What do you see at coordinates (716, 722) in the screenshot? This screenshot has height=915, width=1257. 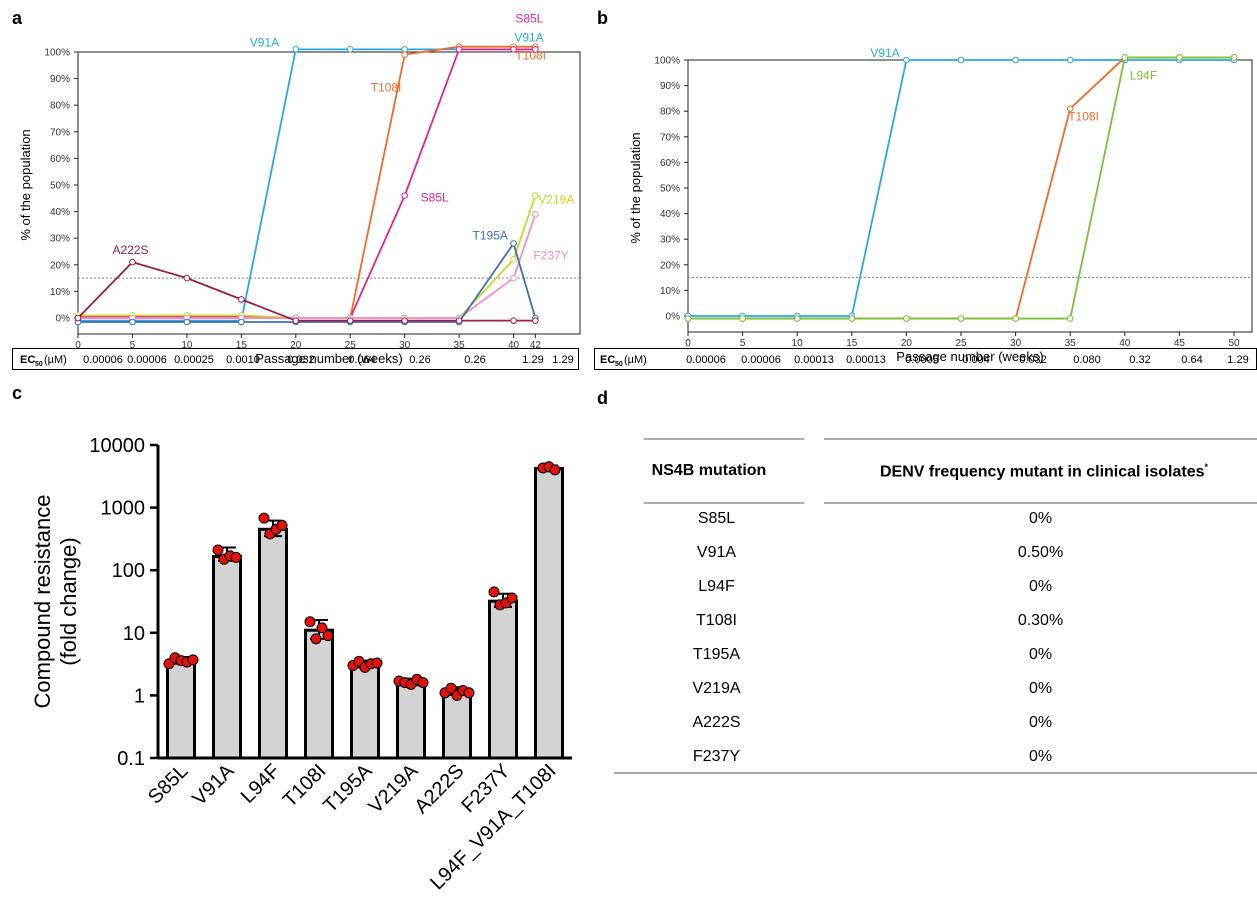 I see `table-cell-mutation: A222S` at bounding box center [716, 722].